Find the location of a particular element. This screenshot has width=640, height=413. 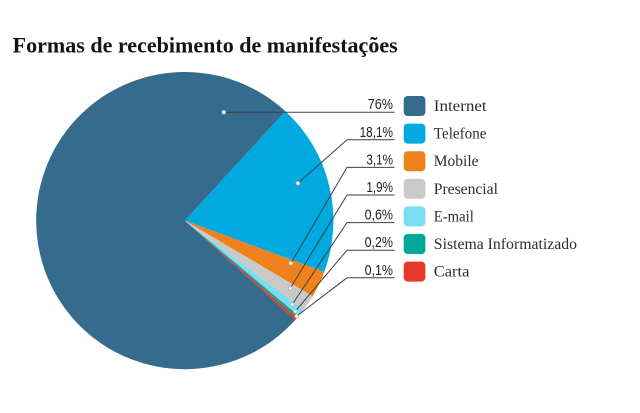

svg-text: Carta is located at coordinates (452, 272).